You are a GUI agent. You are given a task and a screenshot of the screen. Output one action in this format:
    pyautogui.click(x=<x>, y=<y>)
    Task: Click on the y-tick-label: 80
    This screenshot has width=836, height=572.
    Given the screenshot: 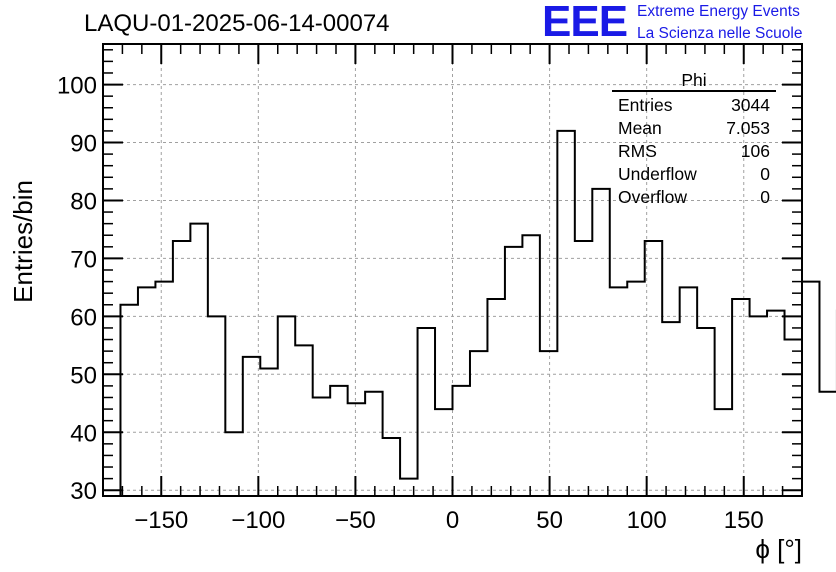 What is the action you would take?
    pyautogui.click(x=83, y=201)
    